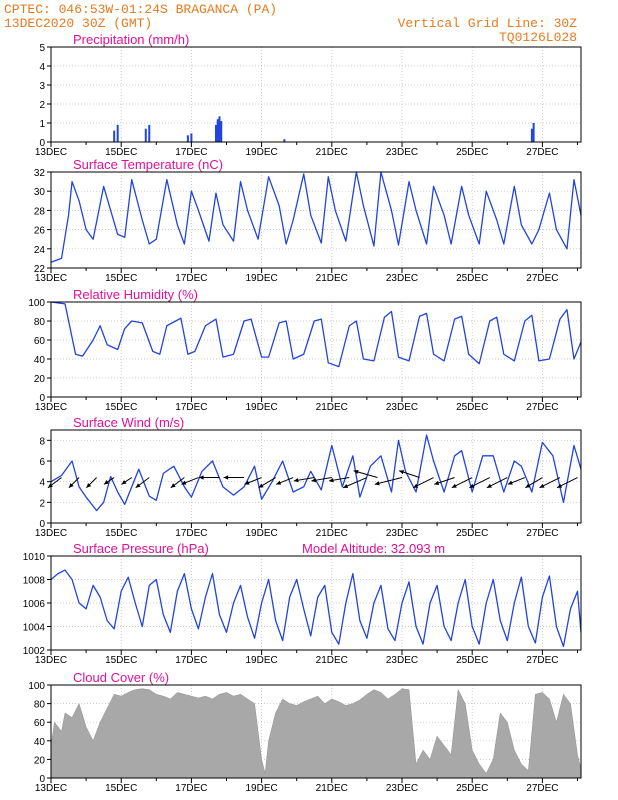 The height and width of the screenshot is (800, 618). What do you see at coordinates (121, 677) in the screenshot?
I see `panel-title-cloud: Cloud Cover (%)` at bounding box center [121, 677].